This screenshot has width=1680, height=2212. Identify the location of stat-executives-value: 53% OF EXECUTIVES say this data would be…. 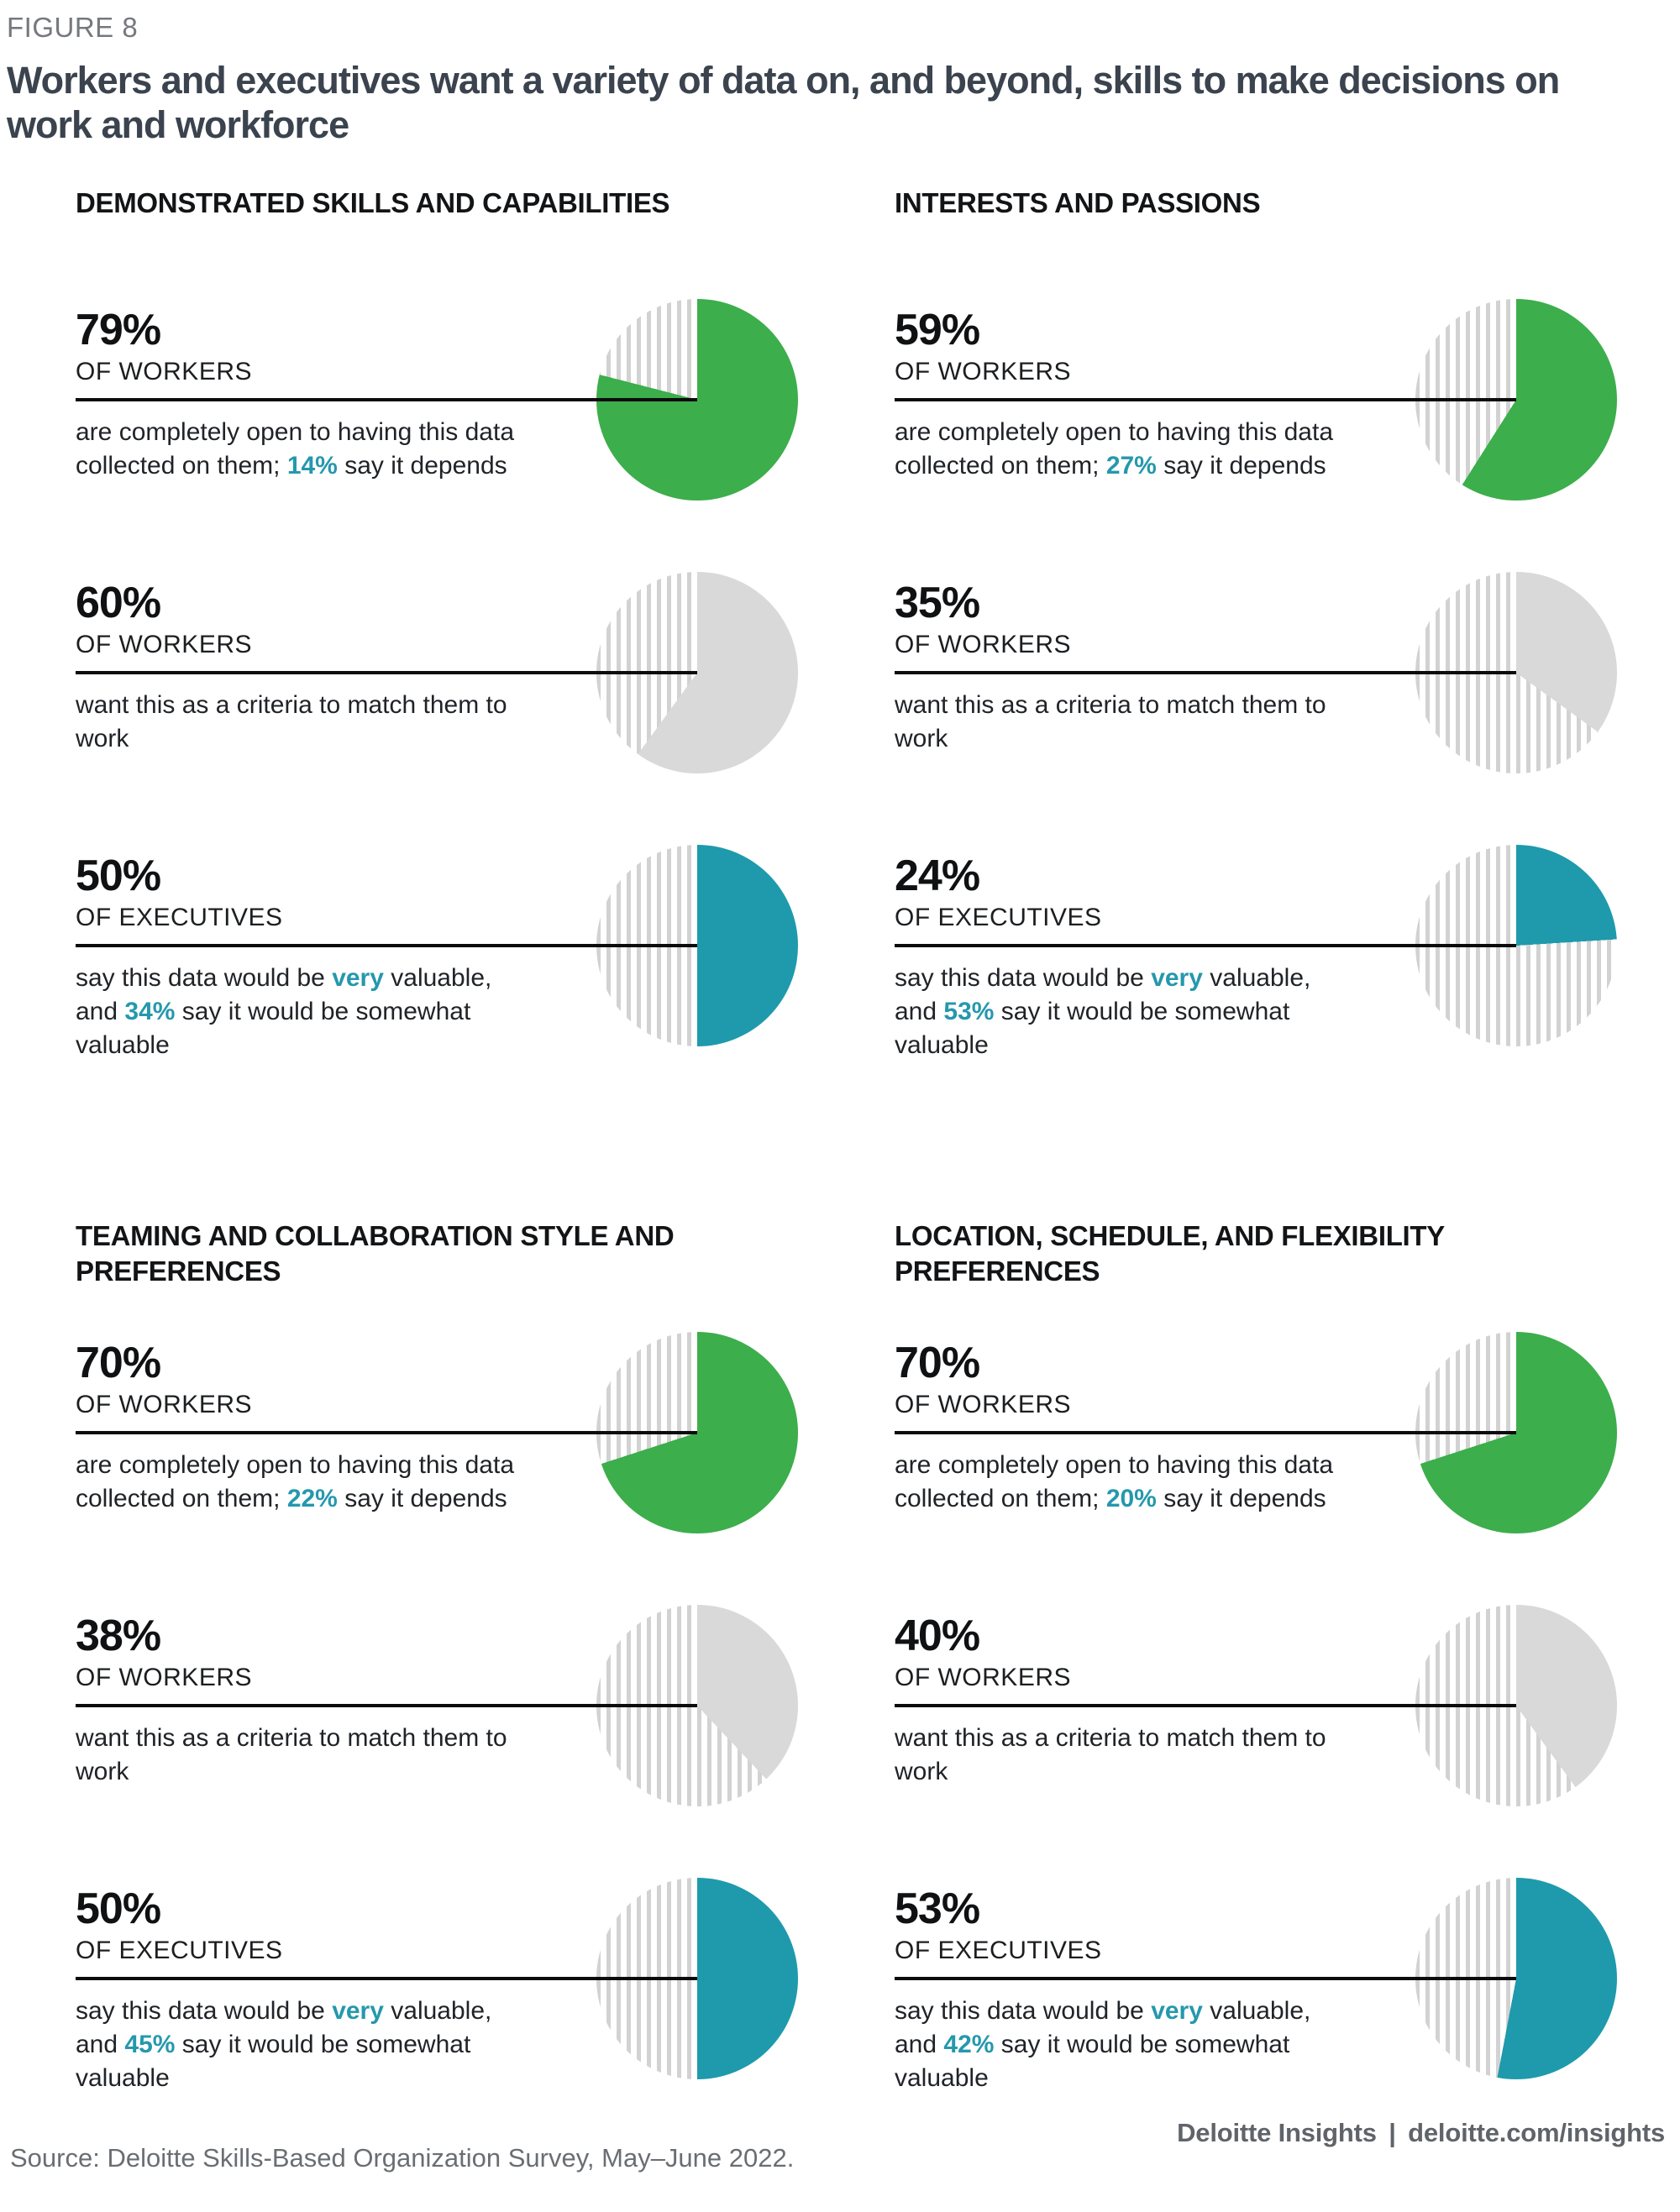
(1256, 1987).